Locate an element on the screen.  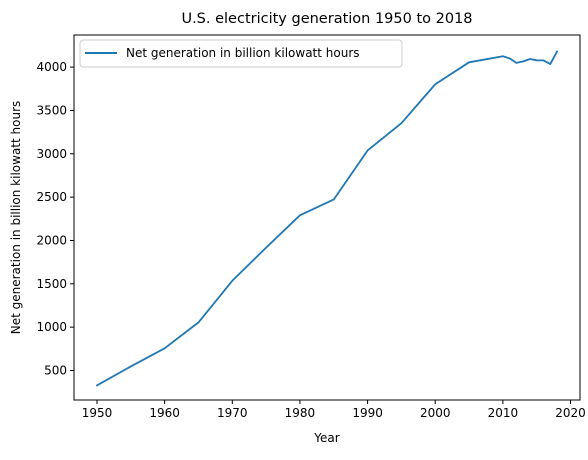
legend-box is located at coordinates (241, 53).